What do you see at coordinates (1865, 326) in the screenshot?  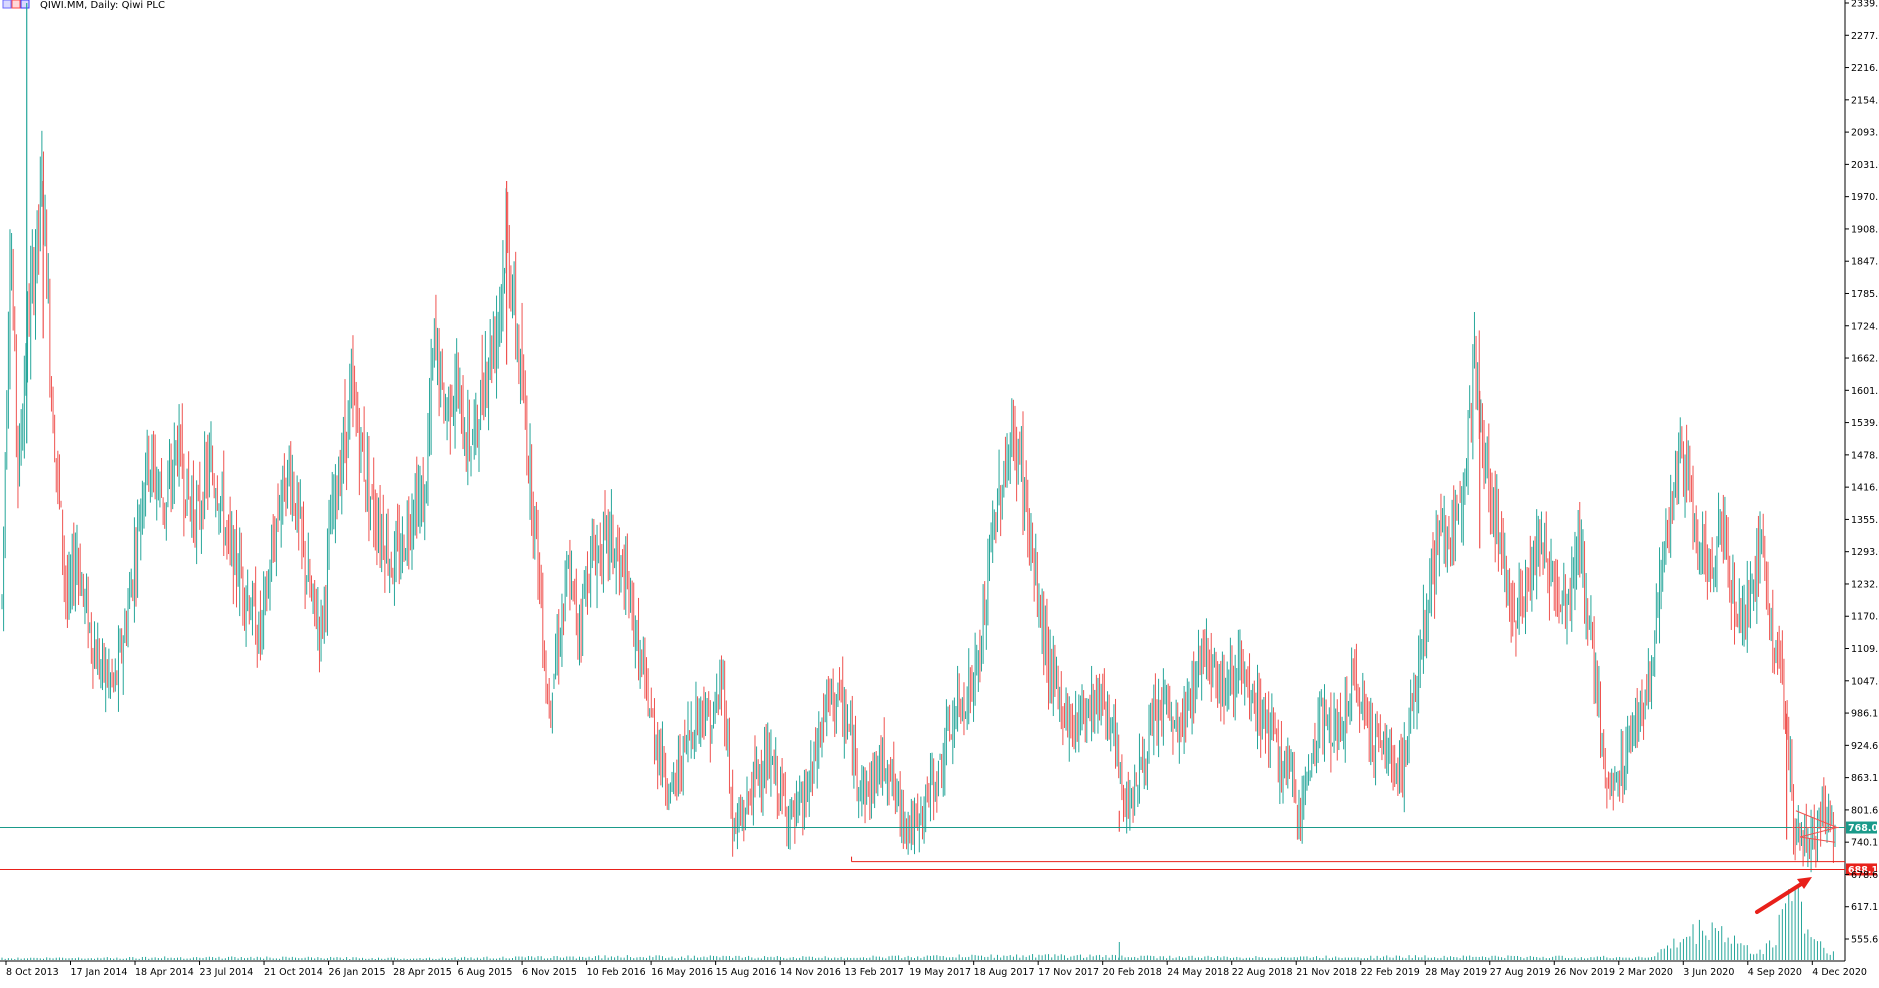 I see `price-tick-label: 1724.1` at bounding box center [1865, 326].